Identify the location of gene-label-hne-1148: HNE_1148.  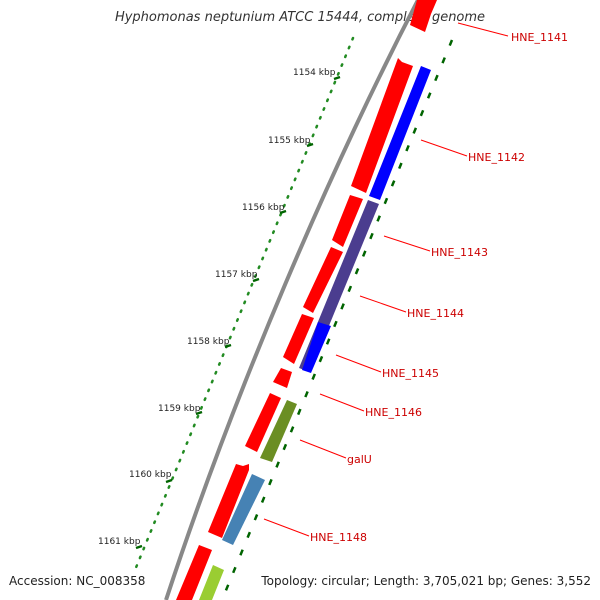
(338, 537).